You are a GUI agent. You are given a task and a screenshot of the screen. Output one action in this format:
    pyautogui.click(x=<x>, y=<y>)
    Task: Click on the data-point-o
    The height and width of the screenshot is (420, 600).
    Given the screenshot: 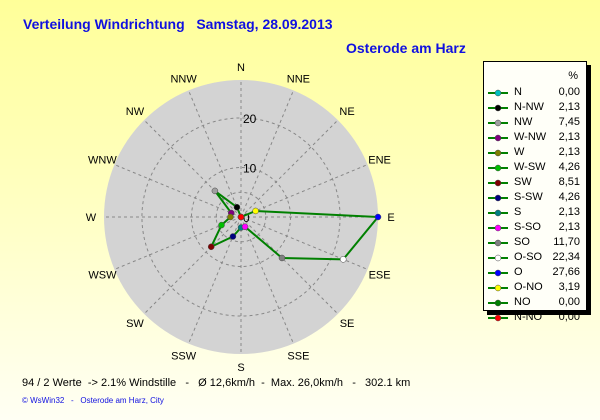 What is the action you would take?
    pyautogui.click(x=378, y=217)
    